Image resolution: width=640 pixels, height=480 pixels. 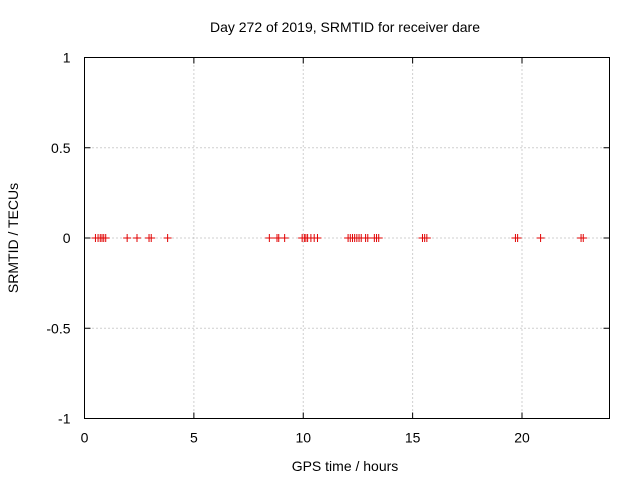 What do you see at coordinates (85, 438) in the screenshot?
I see `x-tick-label: 0` at bounding box center [85, 438].